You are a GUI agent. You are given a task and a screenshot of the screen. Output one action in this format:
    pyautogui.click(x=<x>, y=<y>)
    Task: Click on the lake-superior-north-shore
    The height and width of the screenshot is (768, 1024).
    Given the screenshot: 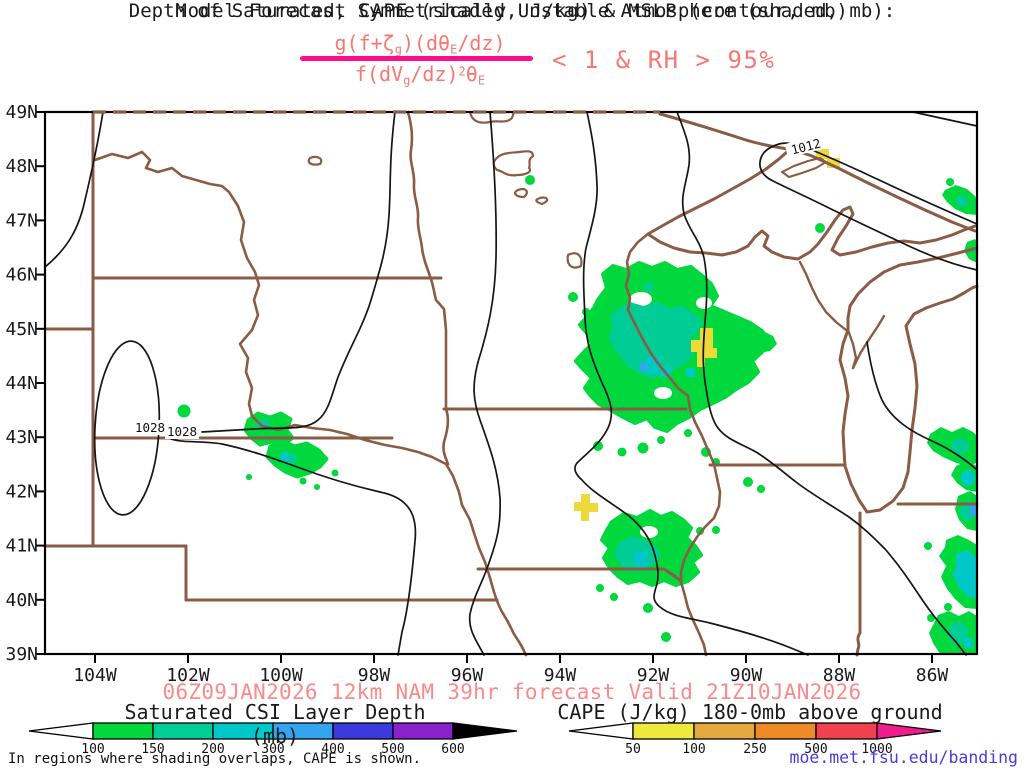 What is the action you would take?
    pyautogui.click(x=718, y=192)
    